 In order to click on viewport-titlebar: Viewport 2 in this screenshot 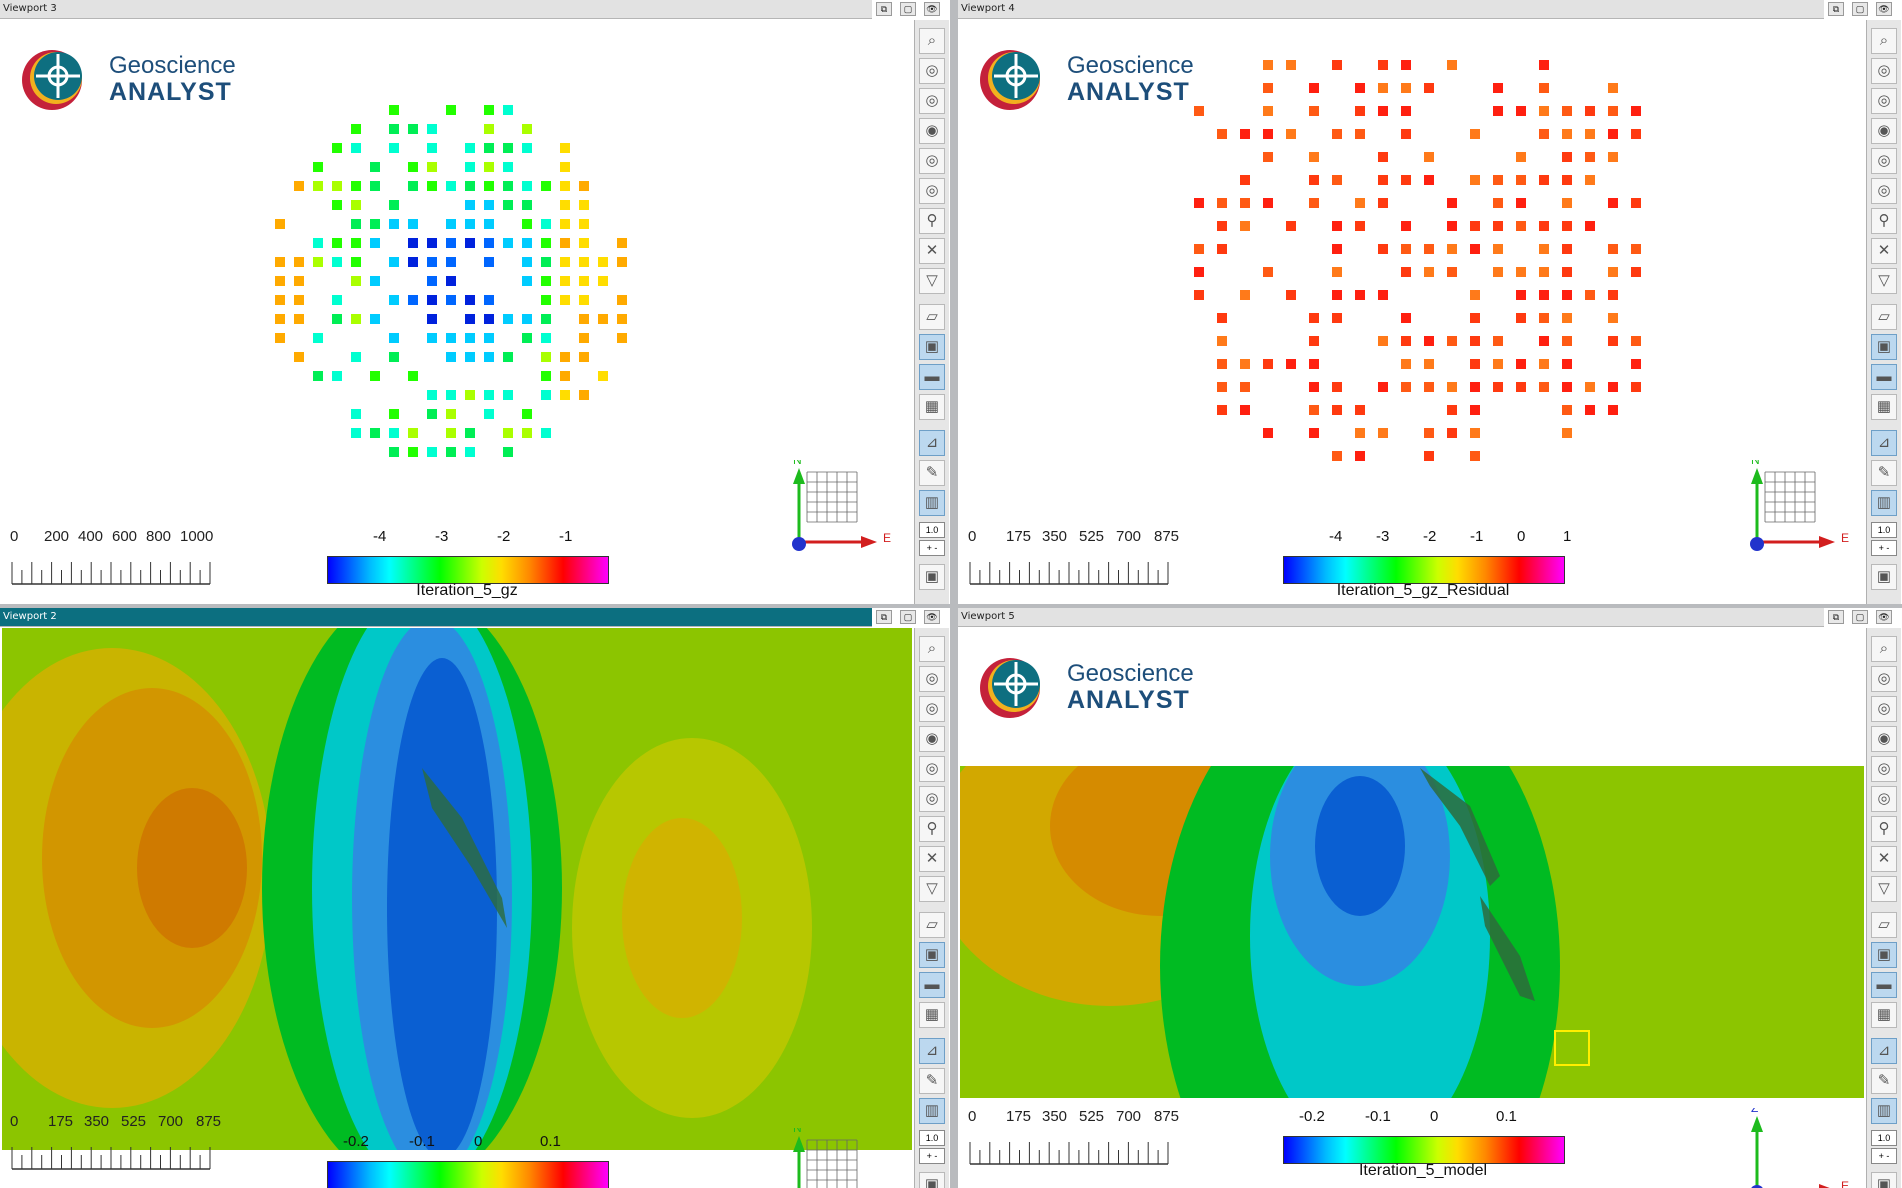, I will do `click(436, 617)`.